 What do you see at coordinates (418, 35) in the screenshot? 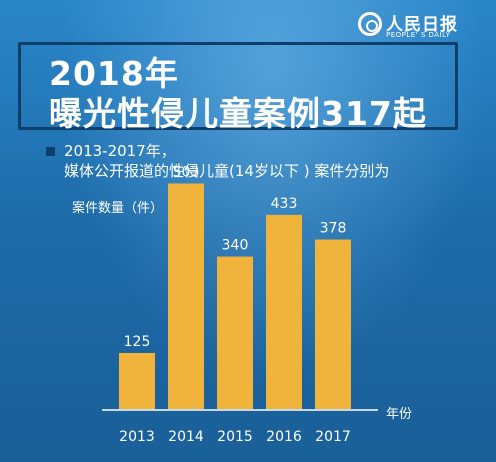
I see `logo-name-en: PEOPLE' S DAILY` at bounding box center [418, 35].